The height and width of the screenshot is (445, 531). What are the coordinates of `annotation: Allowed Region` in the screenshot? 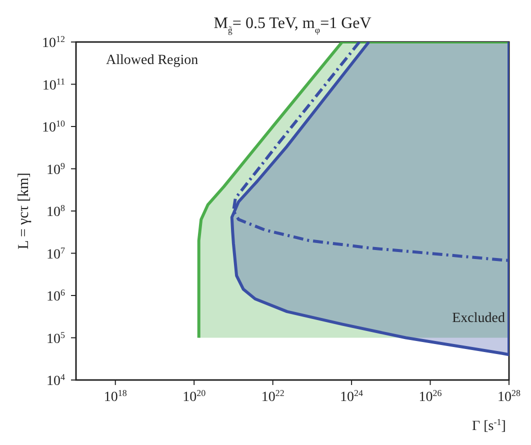 It's located at (152, 60).